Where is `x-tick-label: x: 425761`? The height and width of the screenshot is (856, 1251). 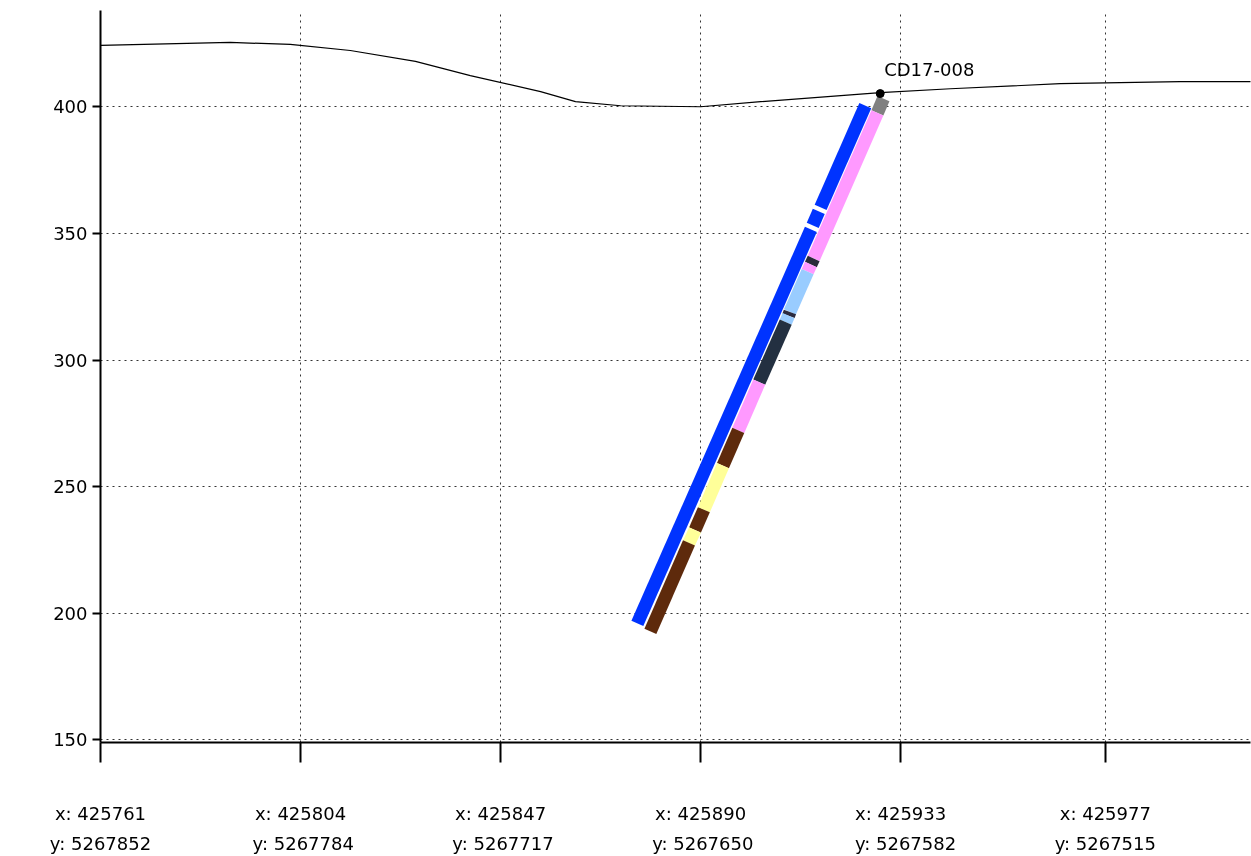 x-tick-label: x: 425761 is located at coordinates (100, 813).